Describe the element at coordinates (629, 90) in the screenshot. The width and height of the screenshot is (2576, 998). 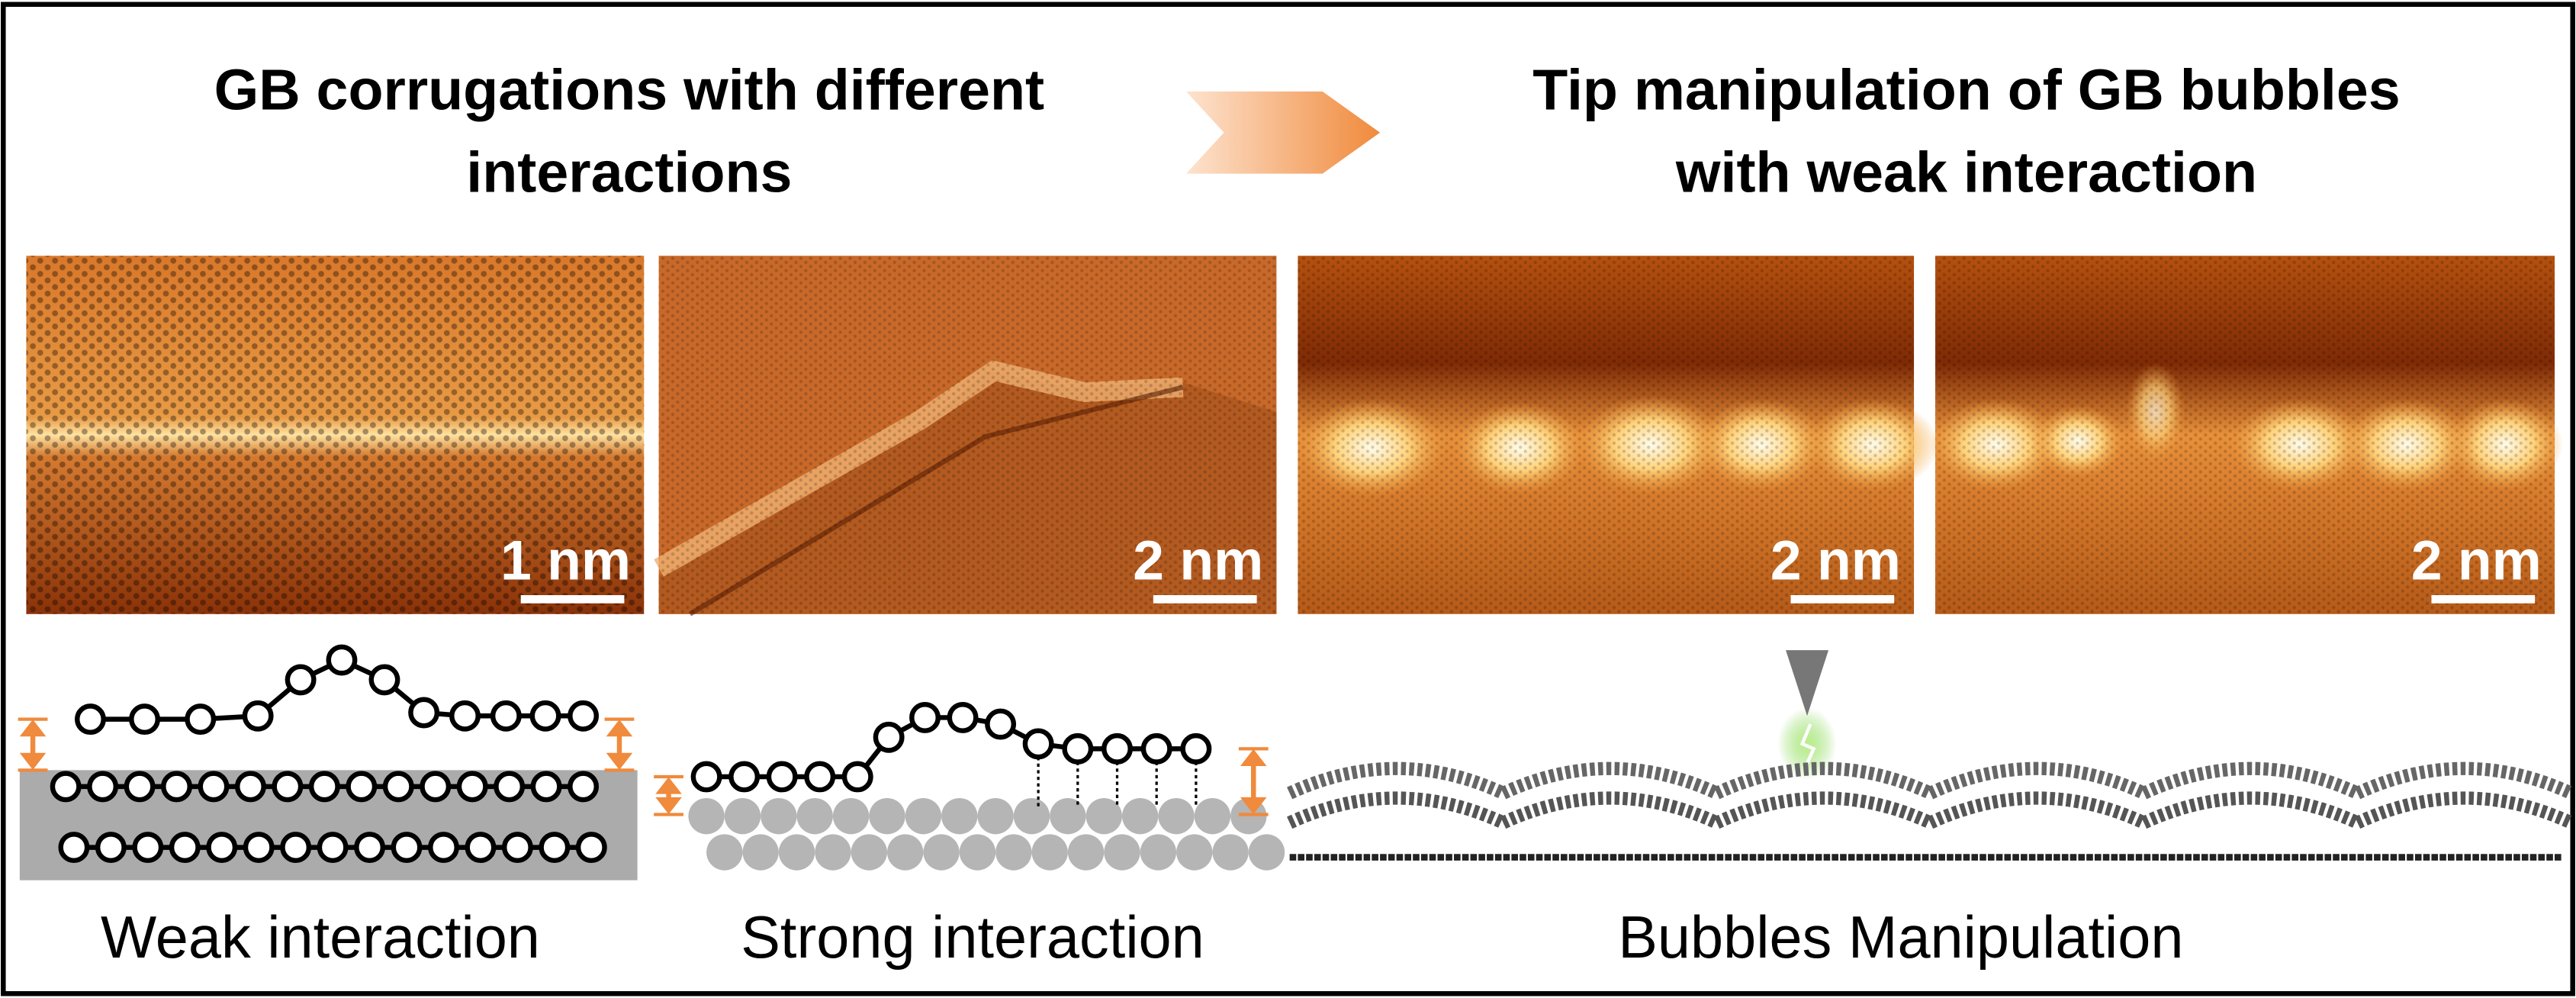
I see `left-title-1: GB corrugations with different` at that location.